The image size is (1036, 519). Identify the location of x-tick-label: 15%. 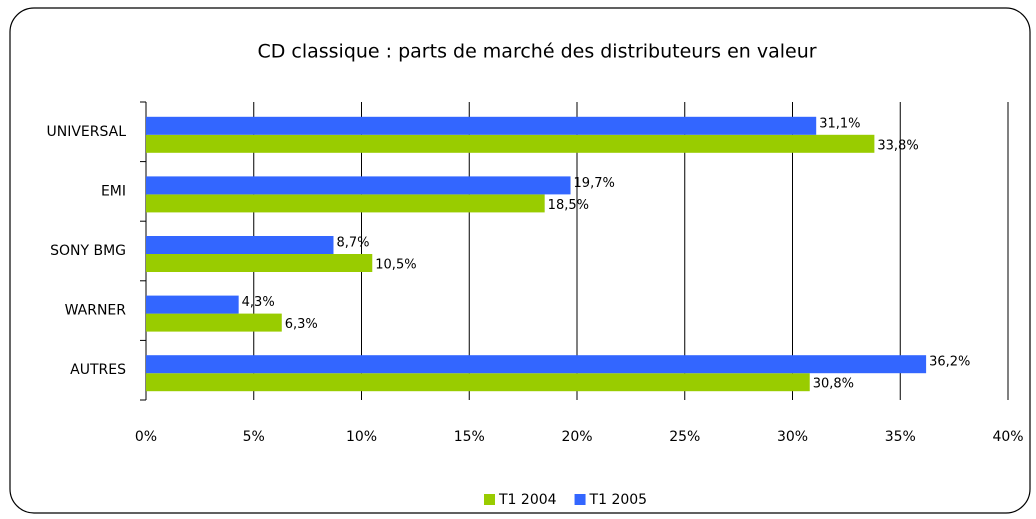
(469, 437).